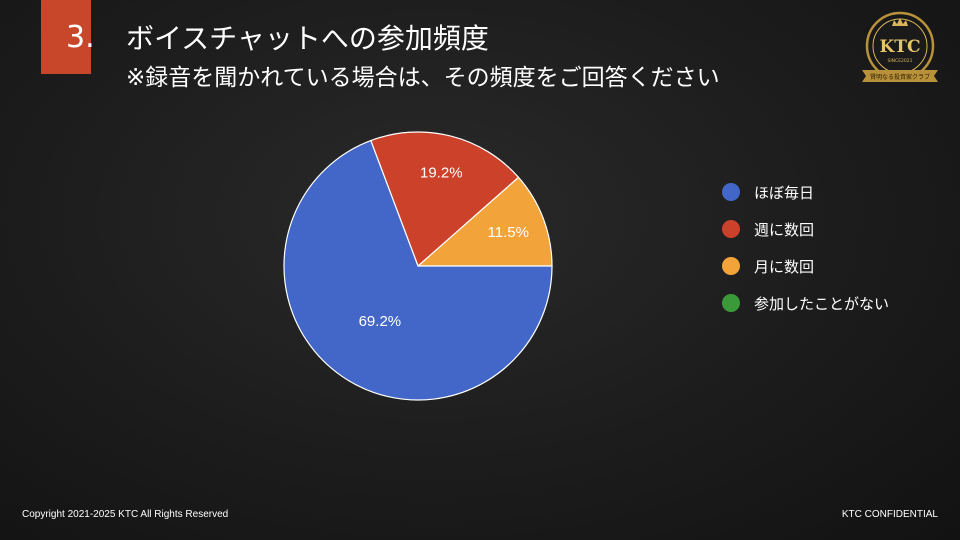 This screenshot has height=540, width=960. I want to click on ktc-logo: KTC SINCE2021 賢明なる投資家クラブ, so click(900, 46).